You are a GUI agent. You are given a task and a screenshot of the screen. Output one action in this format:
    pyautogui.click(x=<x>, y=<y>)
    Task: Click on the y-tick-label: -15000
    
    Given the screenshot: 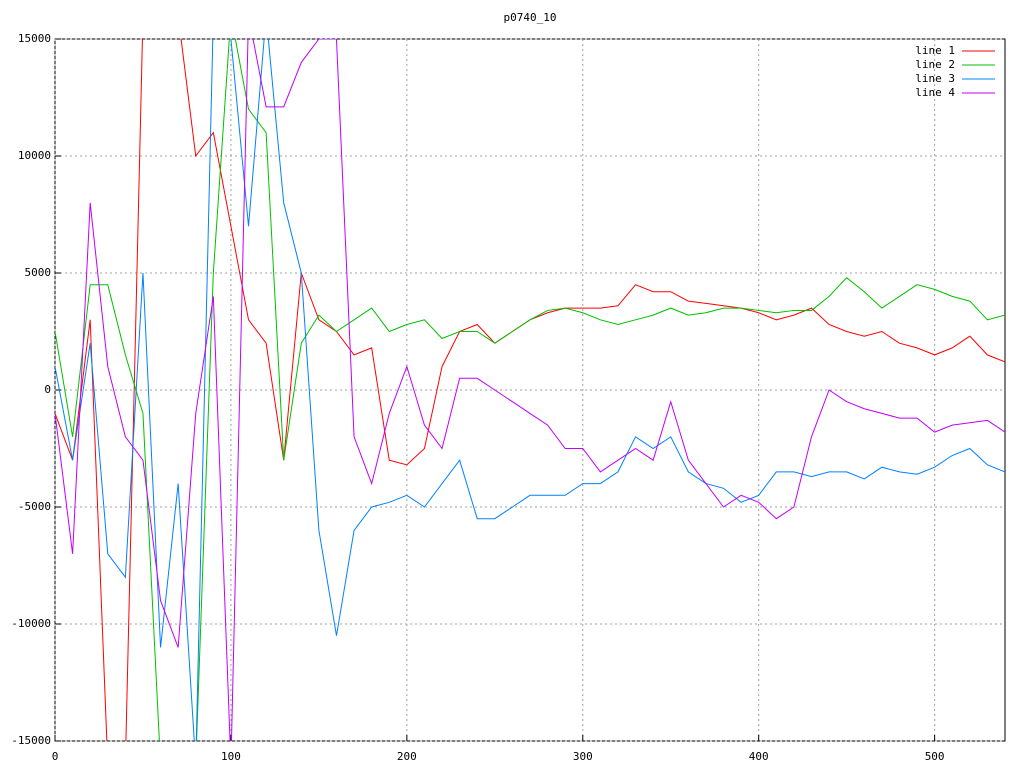 What is the action you would take?
    pyautogui.click(x=31, y=740)
    